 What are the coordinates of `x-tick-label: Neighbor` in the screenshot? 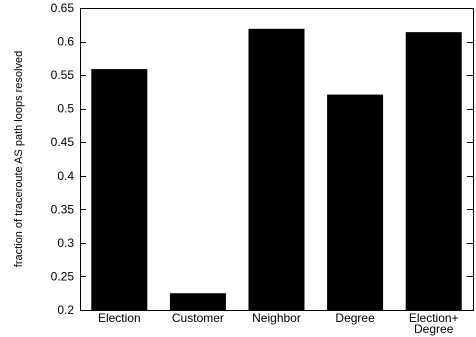 It's located at (276, 318).